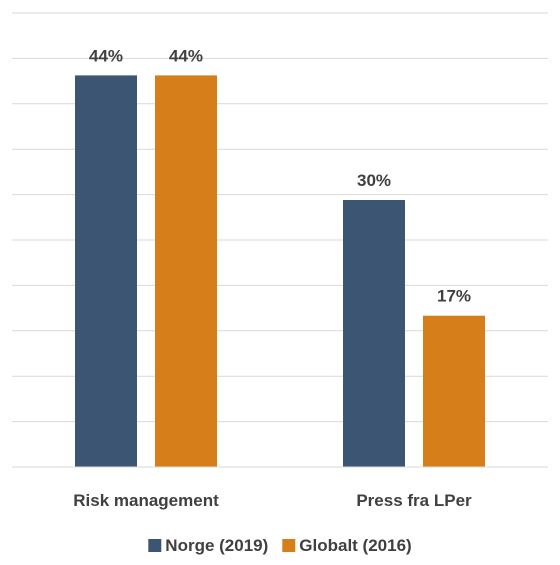 This screenshot has height=565, width=560. I want to click on data-label: 30%, so click(374, 180).